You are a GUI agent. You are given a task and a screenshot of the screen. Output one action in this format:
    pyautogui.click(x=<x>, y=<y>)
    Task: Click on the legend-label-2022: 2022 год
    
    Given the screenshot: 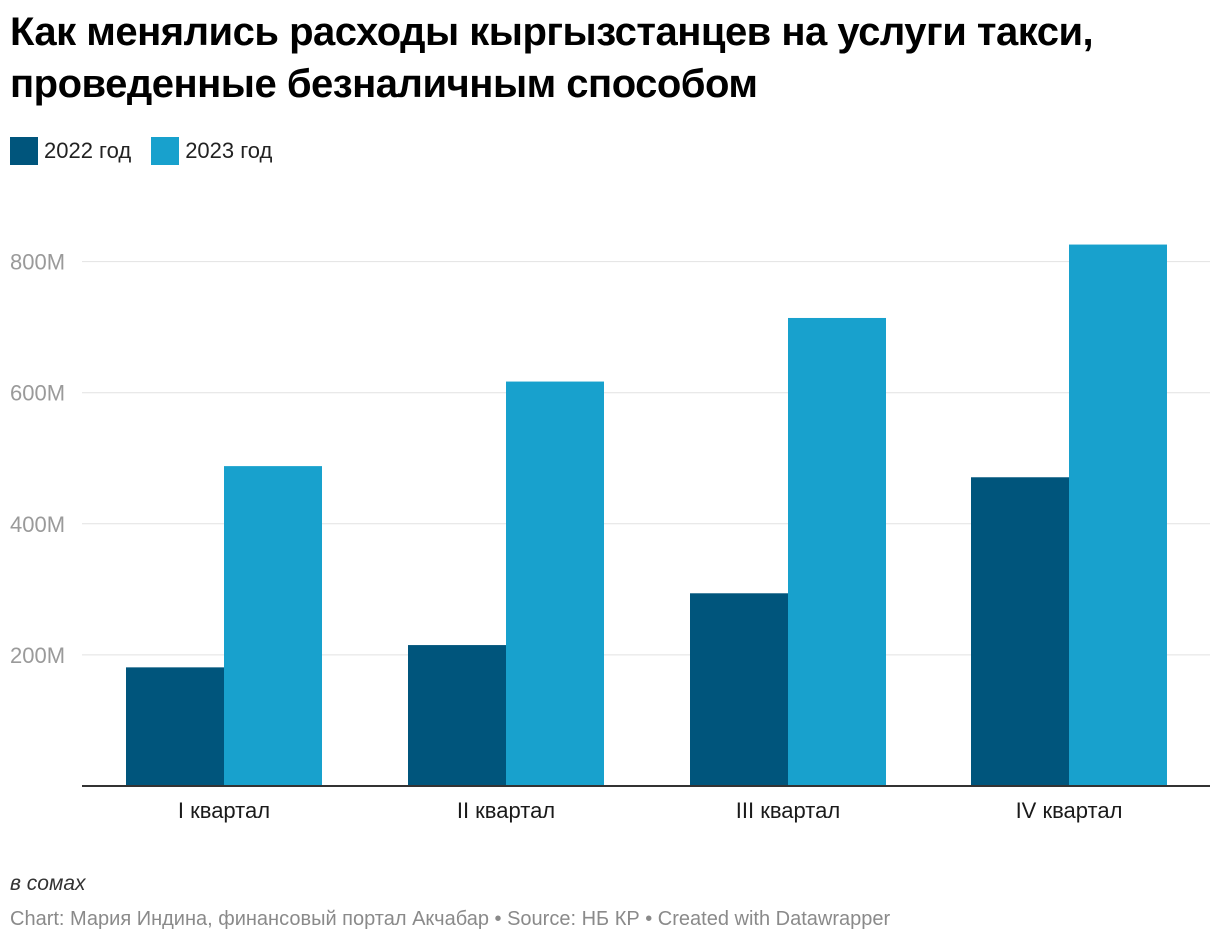 What is the action you would take?
    pyautogui.click(x=88, y=150)
    